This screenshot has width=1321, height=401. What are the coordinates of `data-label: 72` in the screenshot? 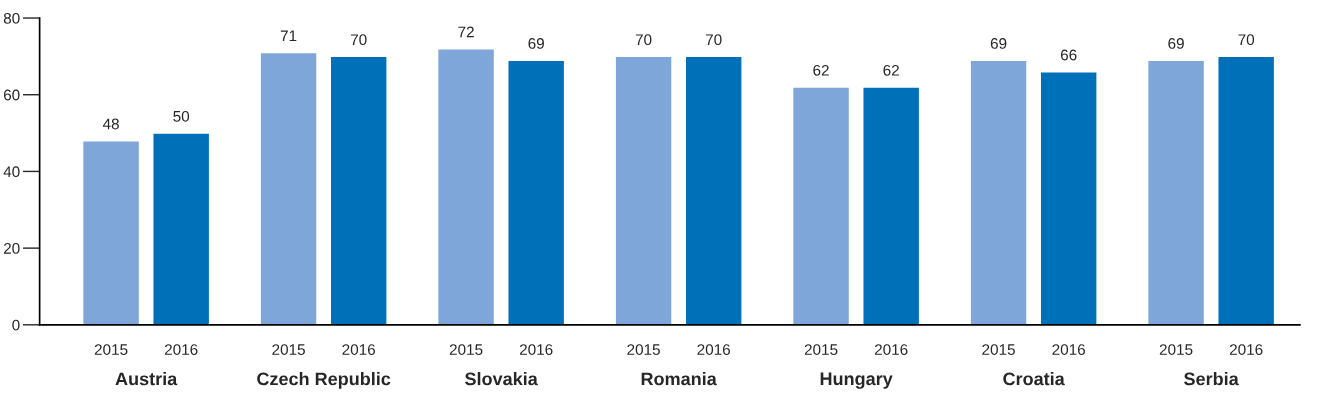 It's located at (466, 32).